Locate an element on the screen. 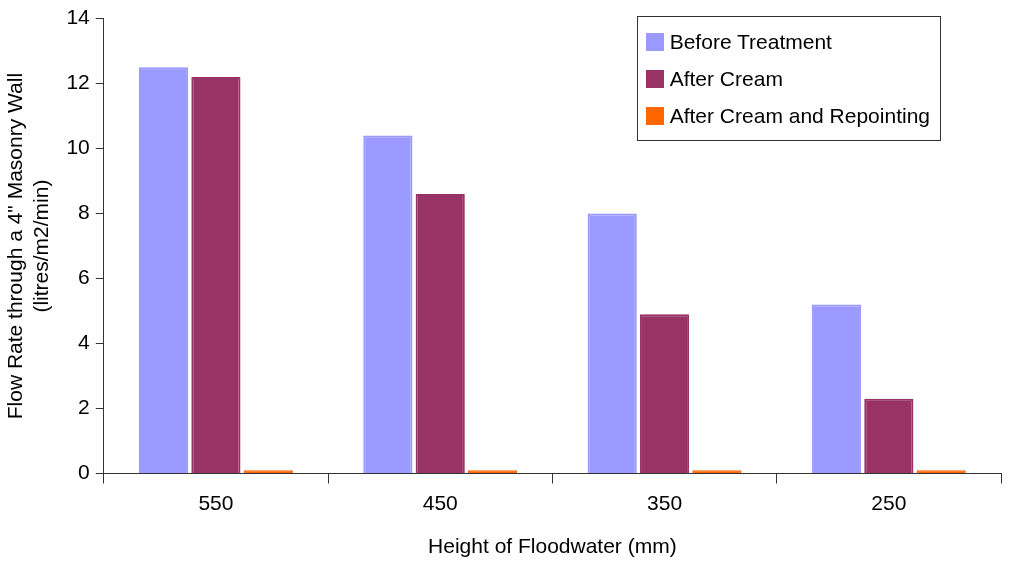 The image size is (1011, 568). y-tick-label: 4 is located at coordinates (84, 342).